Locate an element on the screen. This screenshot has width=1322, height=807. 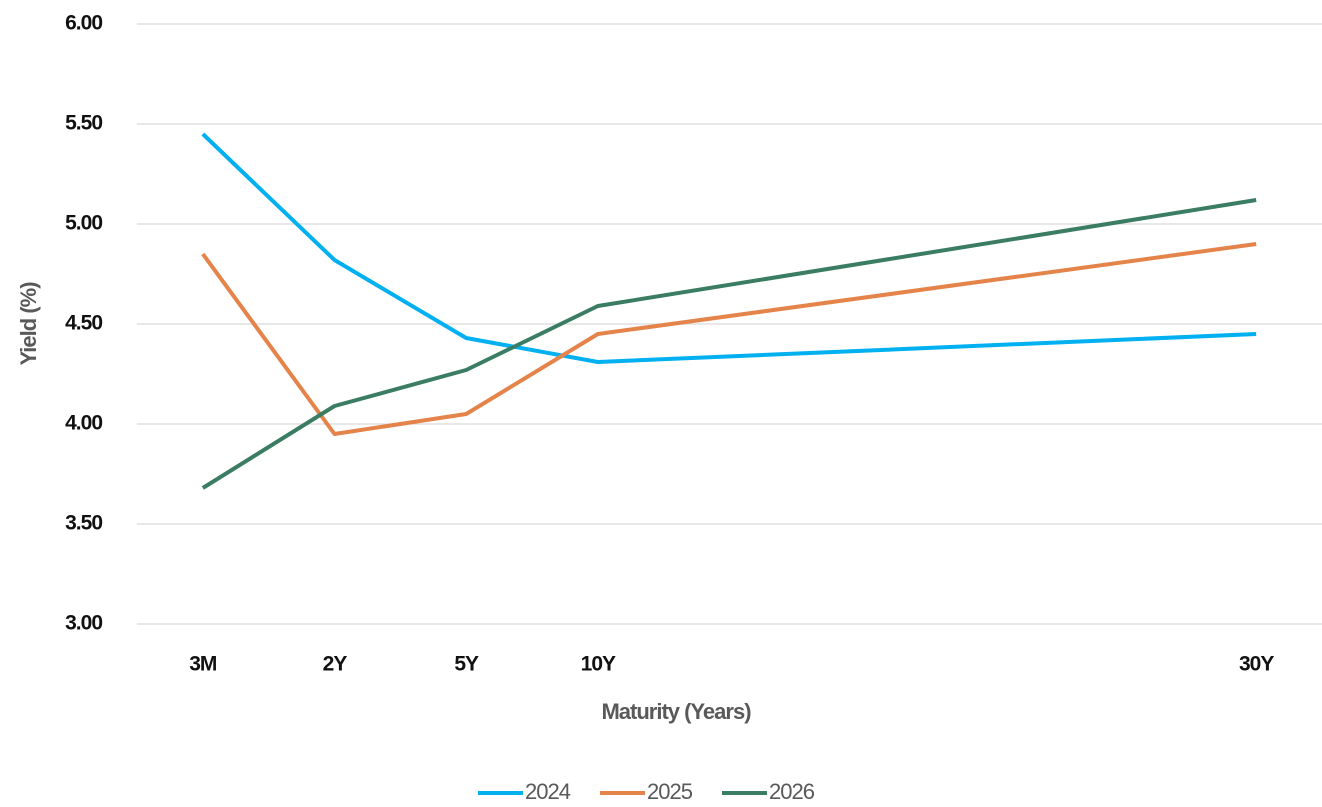
x-tick-label: 5Y is located at coordinates (466, 664).